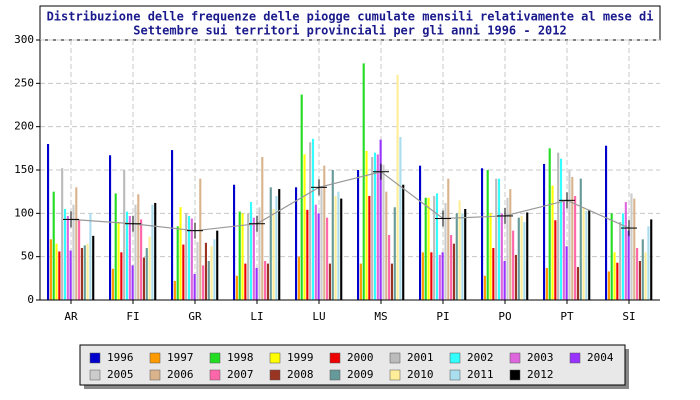 The image size is (700, 400). What do you see at coordinates (480, 374) in the screenshot?
I see `legend-label: 2011` at bounding box center [480, 374].